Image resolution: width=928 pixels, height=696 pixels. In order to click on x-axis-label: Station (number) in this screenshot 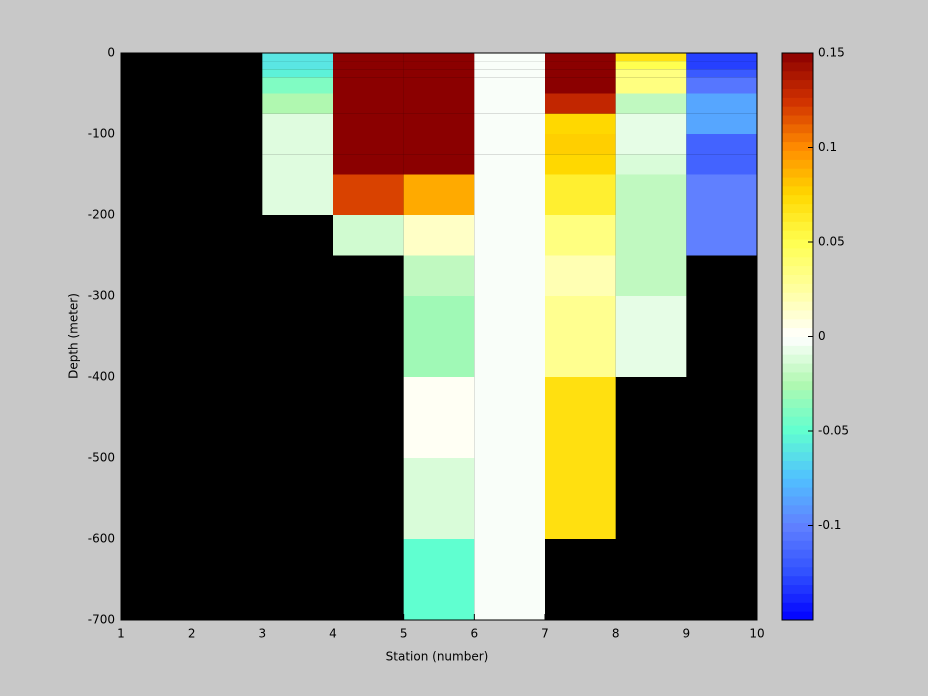, I will do `click(437, 657)`.